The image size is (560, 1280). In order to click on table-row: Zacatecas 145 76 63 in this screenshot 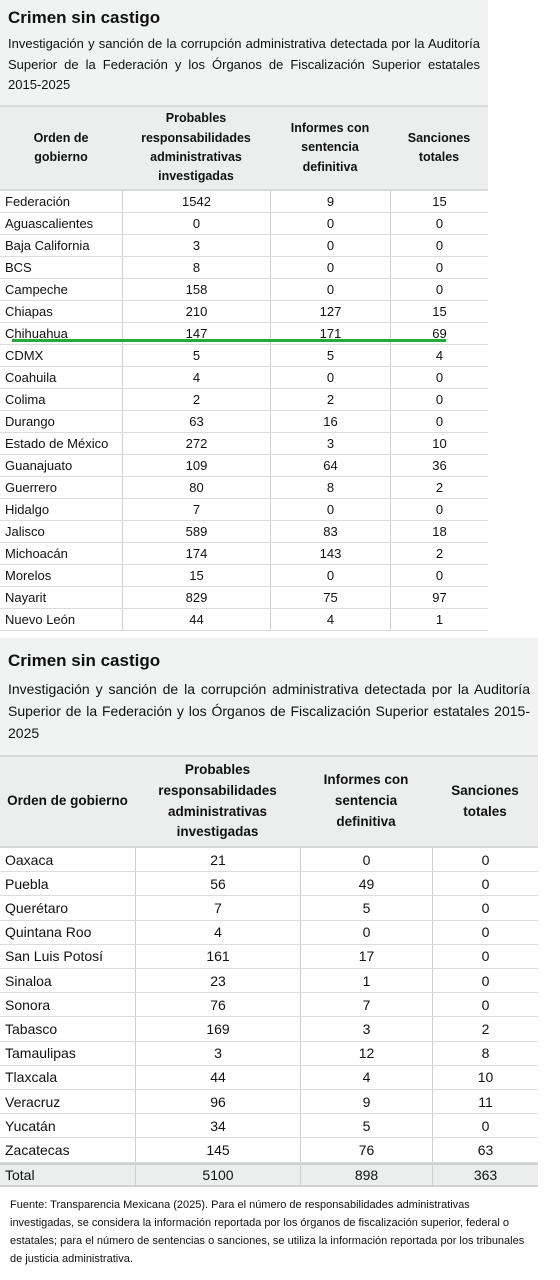, I will do `click(269, 1150)`.